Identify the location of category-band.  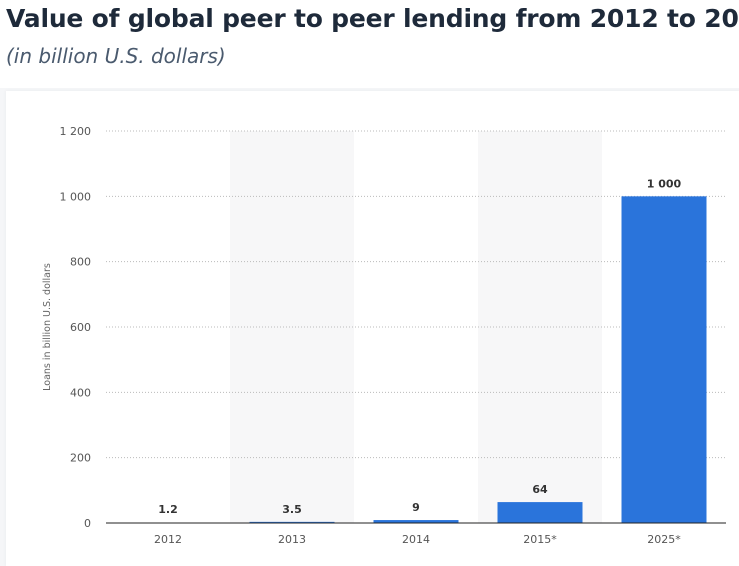
(540, 327).